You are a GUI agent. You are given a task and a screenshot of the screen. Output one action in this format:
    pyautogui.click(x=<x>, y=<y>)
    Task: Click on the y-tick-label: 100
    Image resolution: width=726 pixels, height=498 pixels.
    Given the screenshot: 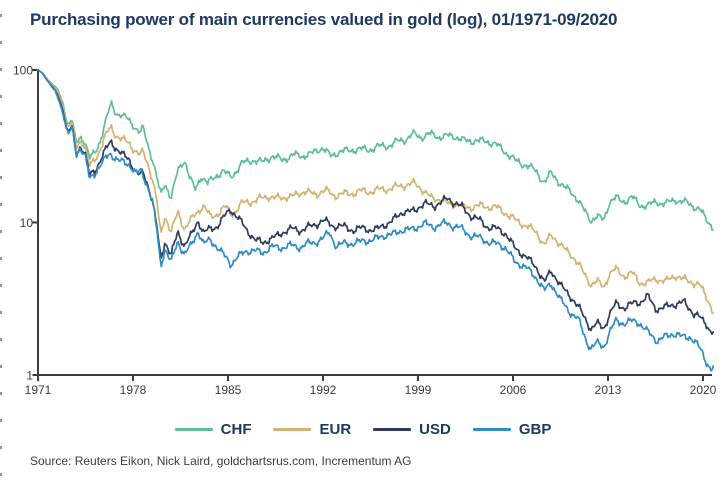 What is the action you would take?
    pyautogui.click(x=23, y=71)
    